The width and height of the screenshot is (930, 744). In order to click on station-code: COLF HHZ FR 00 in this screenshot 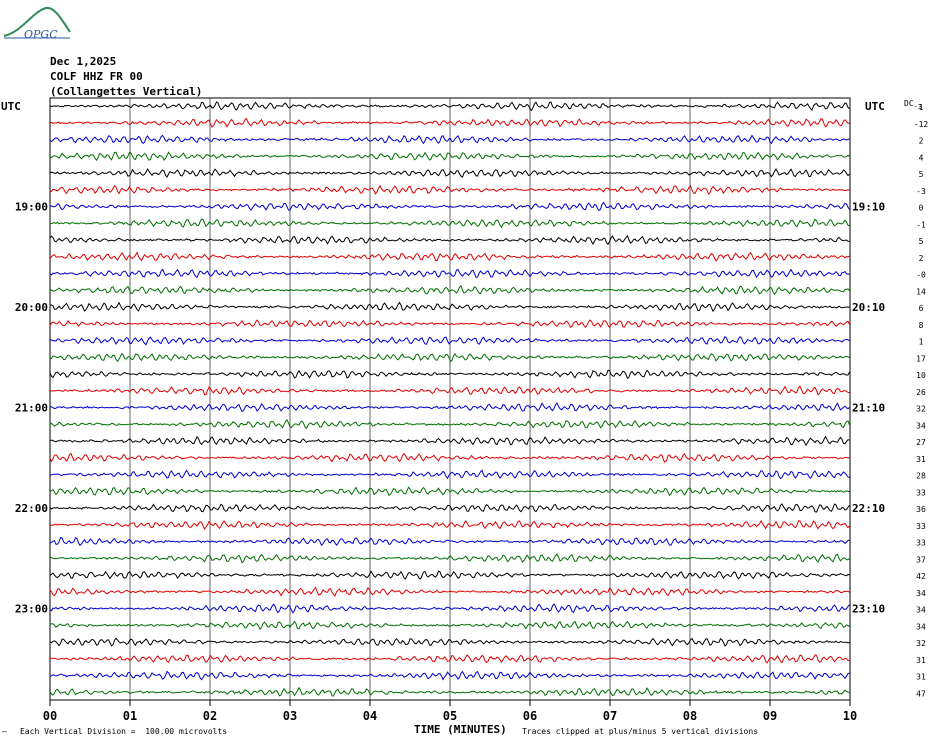, I will do `click(96, 76)`.